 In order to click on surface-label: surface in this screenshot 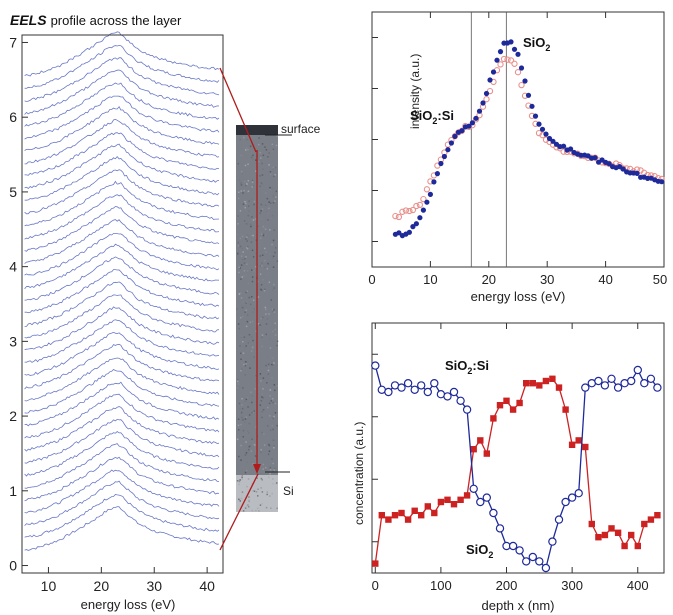, I will do `click(301, 129)`.